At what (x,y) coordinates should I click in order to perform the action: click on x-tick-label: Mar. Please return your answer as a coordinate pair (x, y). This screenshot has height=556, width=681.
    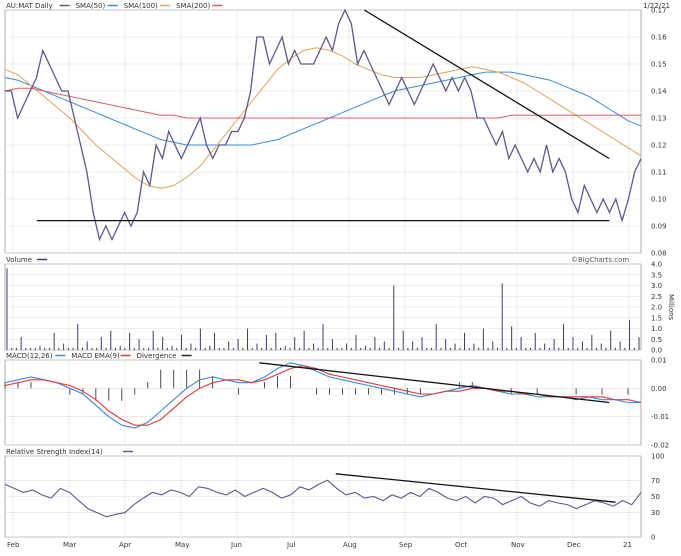
    Looking at the image, I should click on (69, 545).